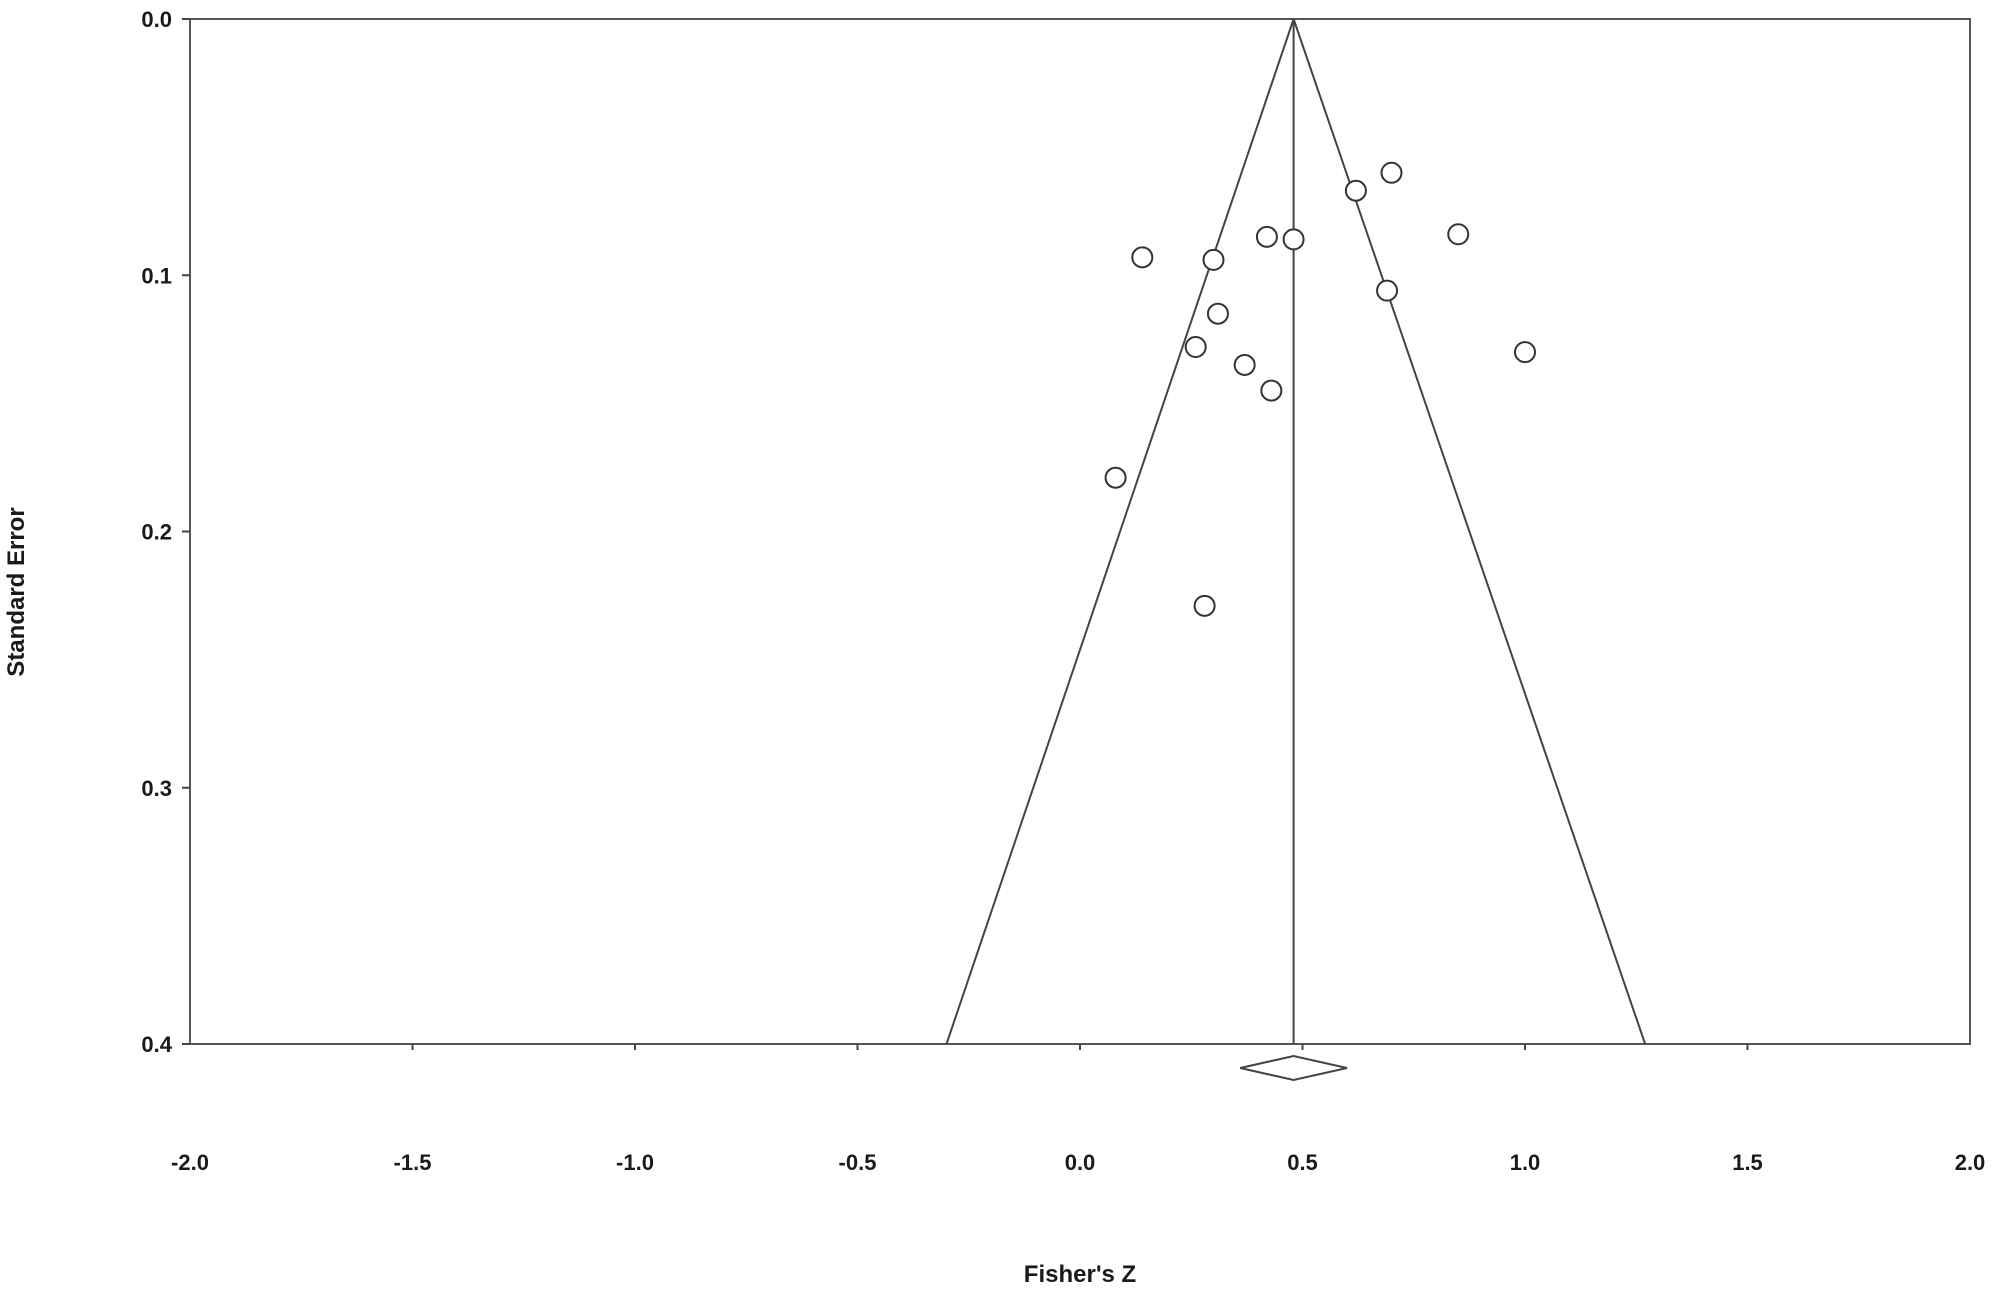 The image size is (1997, 1303). Describe the element at coordinates (156, 1044) in the screenshot. I see `y-tick-label: 0.4` at that location.